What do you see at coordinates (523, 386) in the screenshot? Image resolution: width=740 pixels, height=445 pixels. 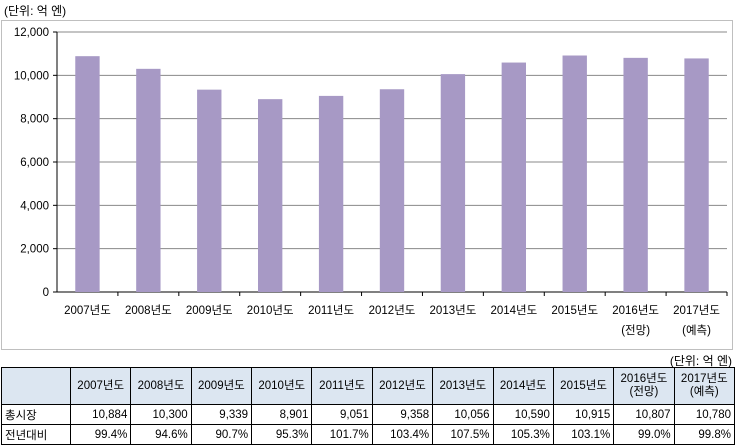 I see `column-header: 2014년도` at bounding box center [523, 386].